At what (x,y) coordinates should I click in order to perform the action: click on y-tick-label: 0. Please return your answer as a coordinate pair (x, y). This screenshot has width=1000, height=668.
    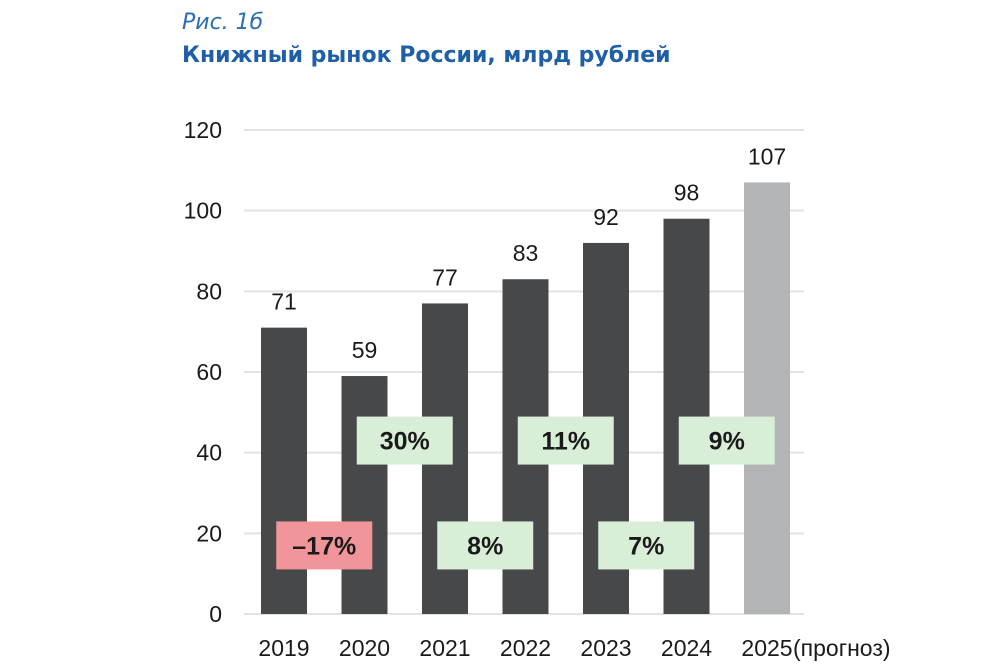
    Looking at the image, I should click on (215, 614).